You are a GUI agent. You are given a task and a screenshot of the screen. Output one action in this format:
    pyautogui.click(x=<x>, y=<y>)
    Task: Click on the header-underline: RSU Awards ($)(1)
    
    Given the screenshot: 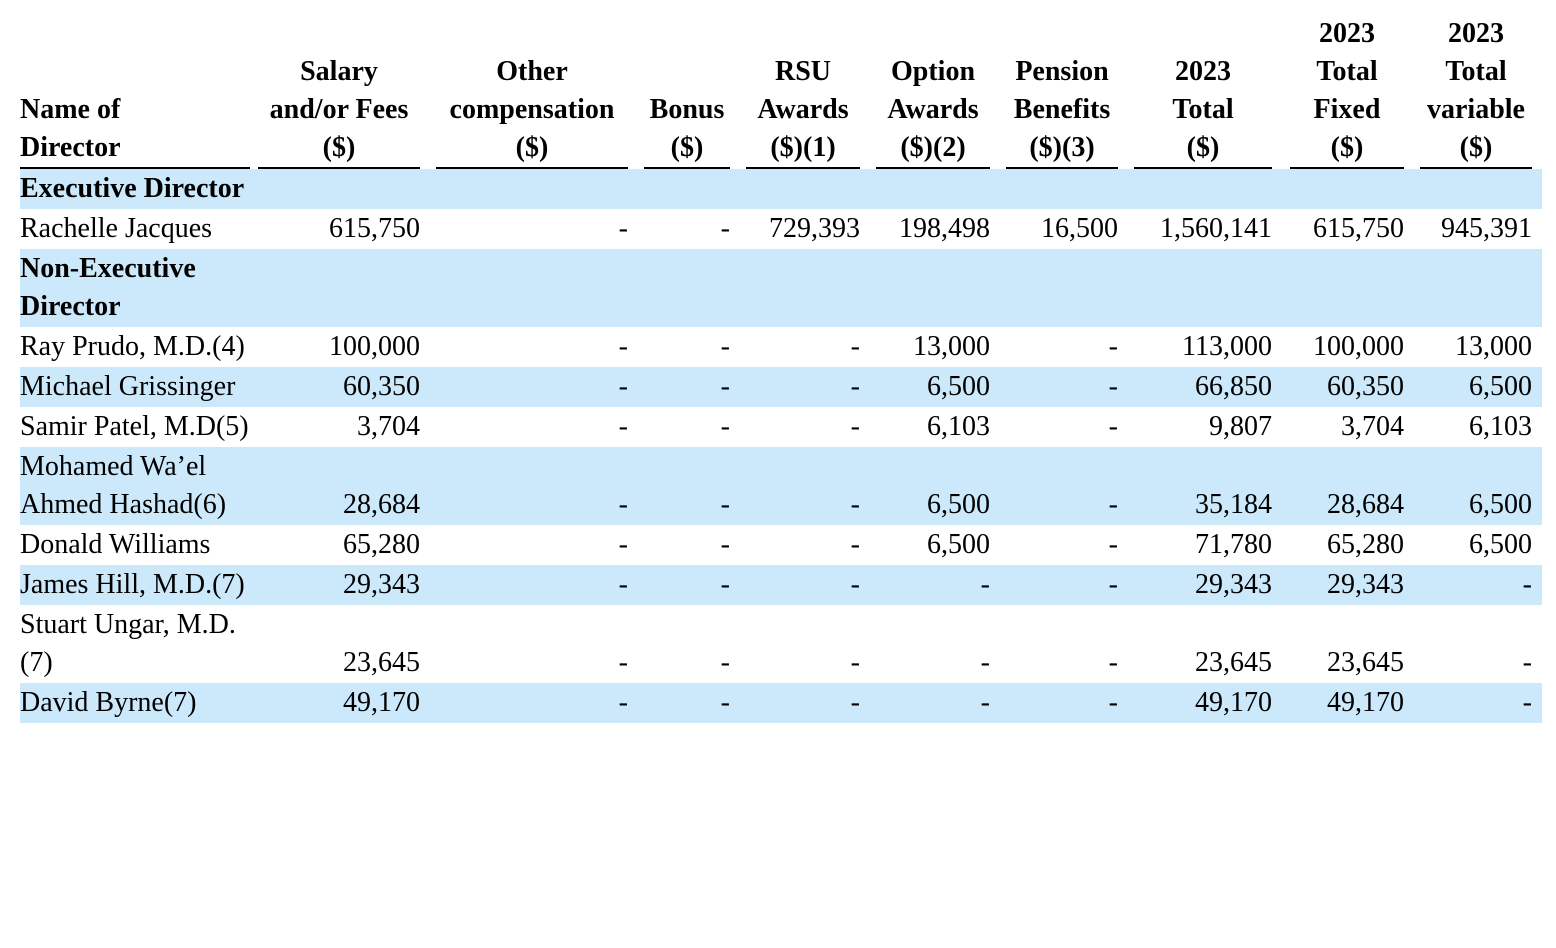 What is the action you would take?
    pyautogui.click(x=803, y=111)
    